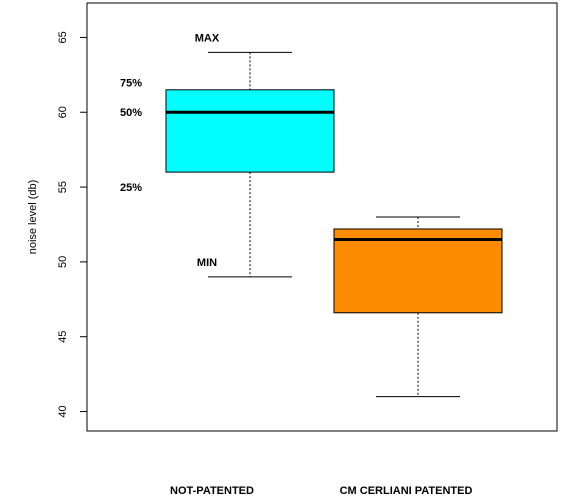 This screenshot has width=568, height=498. What do you see at coordinates (63, 411) in the screenshot?
I see `y-tick-label-40: 40` at bounding box center [63, 411].